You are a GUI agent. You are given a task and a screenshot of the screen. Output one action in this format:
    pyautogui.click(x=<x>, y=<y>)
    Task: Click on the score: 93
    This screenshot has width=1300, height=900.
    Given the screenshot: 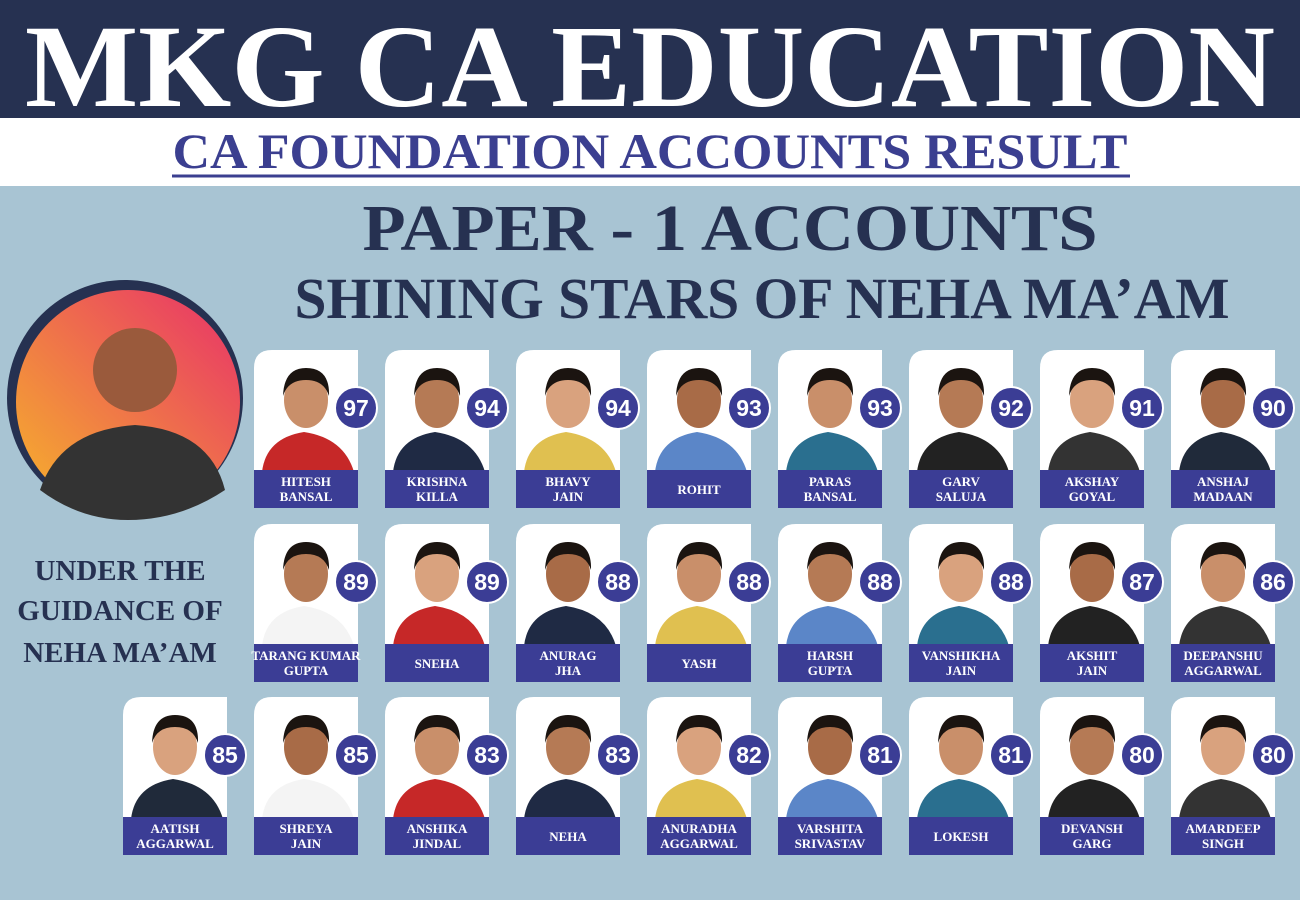 What is the action you would take?
    pyautogui.click(x=749, y=408)
    